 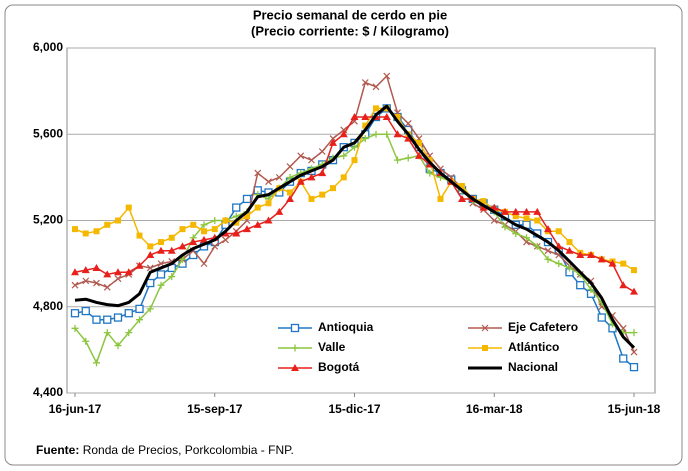 I want to click on y-tick-label: 6,000, so click(x=48, y=47).